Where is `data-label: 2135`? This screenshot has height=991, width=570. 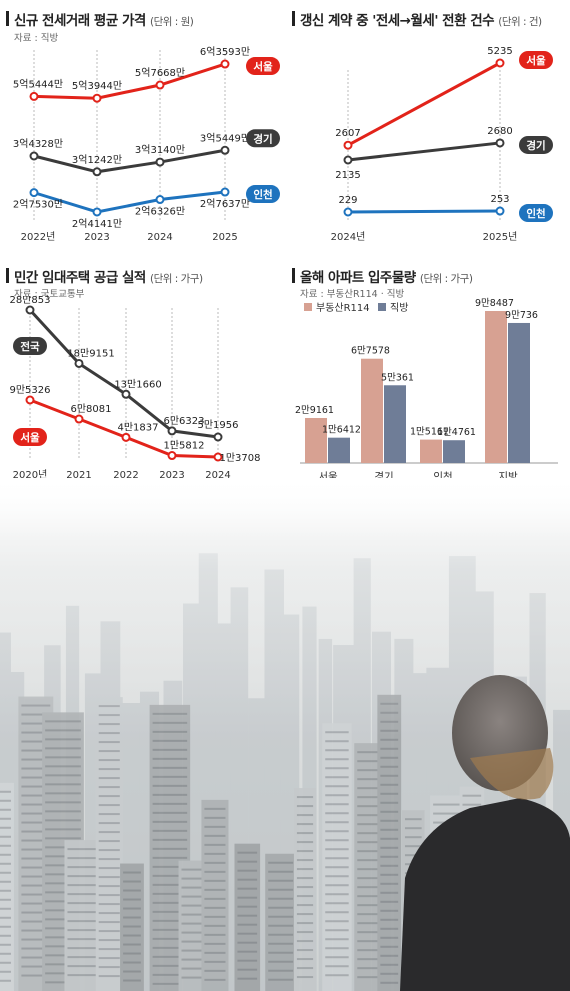
data-label: 2135 is located at coordinates (347, 175).